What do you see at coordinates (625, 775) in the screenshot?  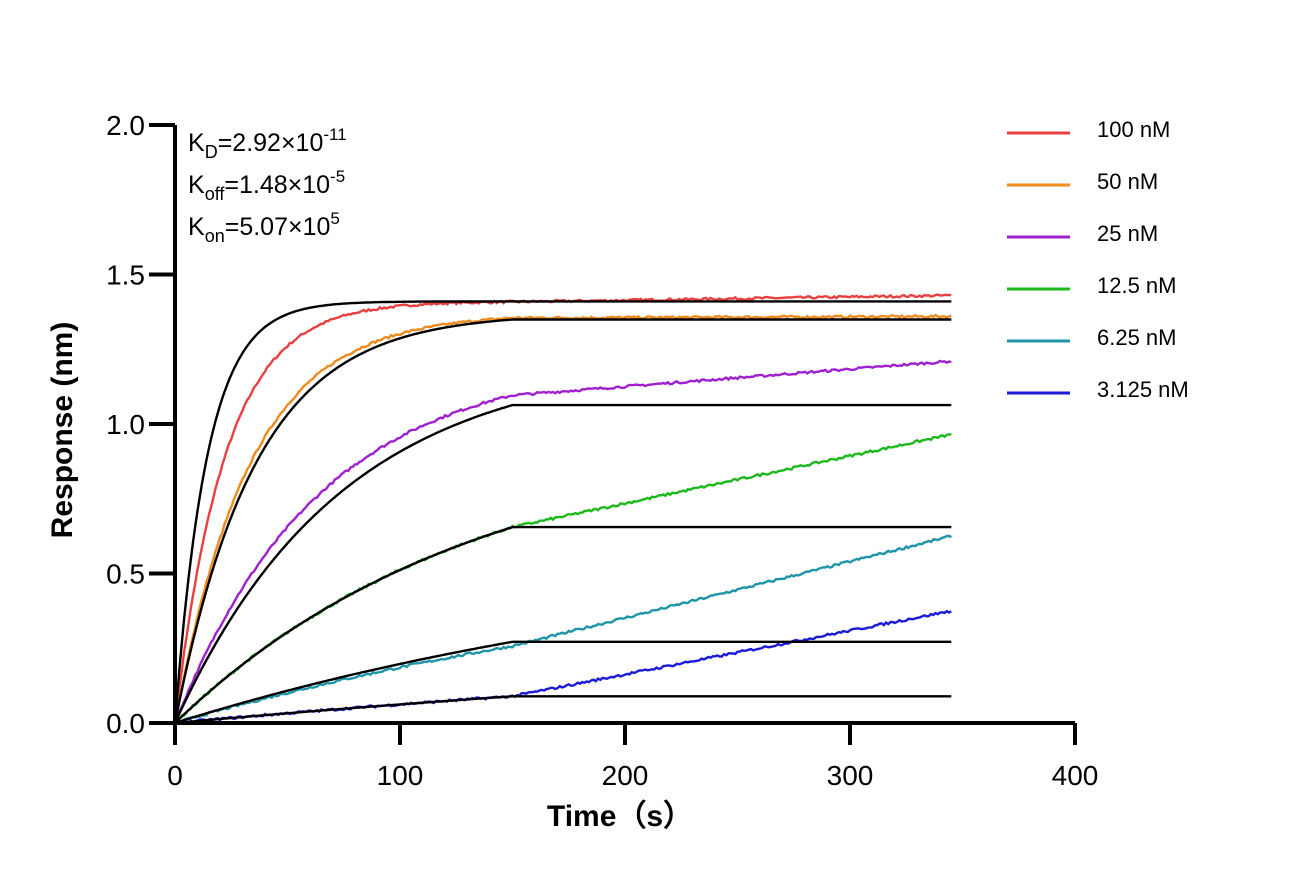 I see `x-tick-label: 200` at bounding box center [625, 775].